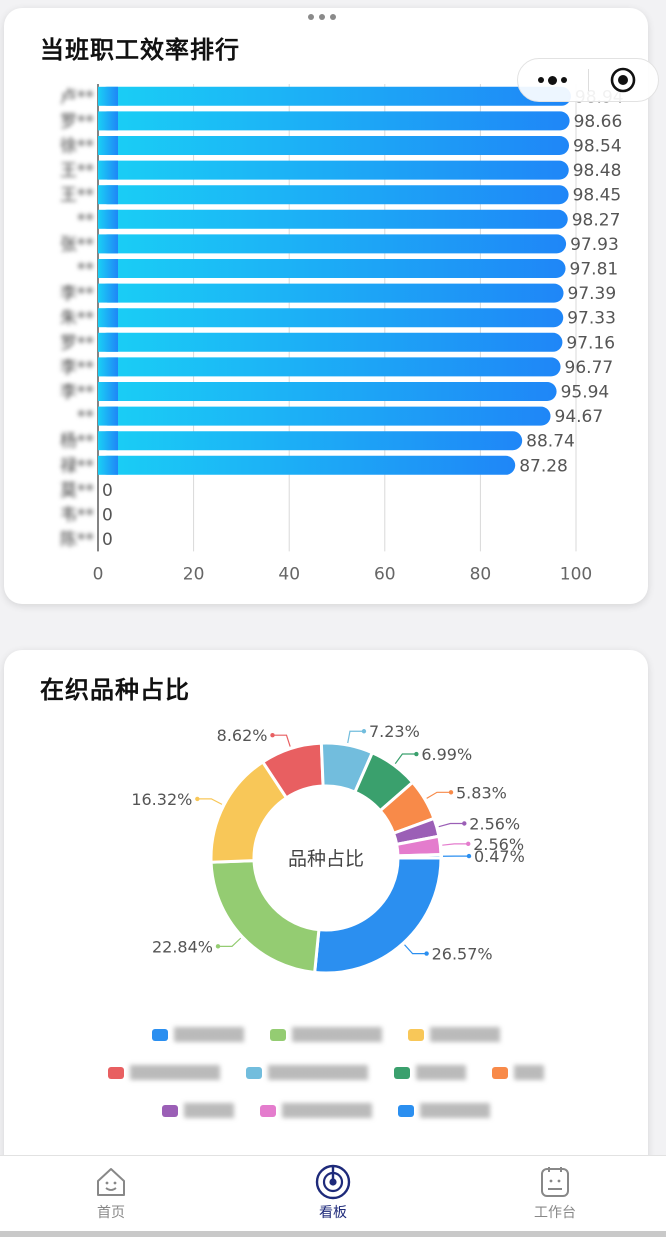 The height and width of the screenshot is (1237, 666). I want to click on efficiency-card-title: 当班职工效率排行, so click(140, 50).